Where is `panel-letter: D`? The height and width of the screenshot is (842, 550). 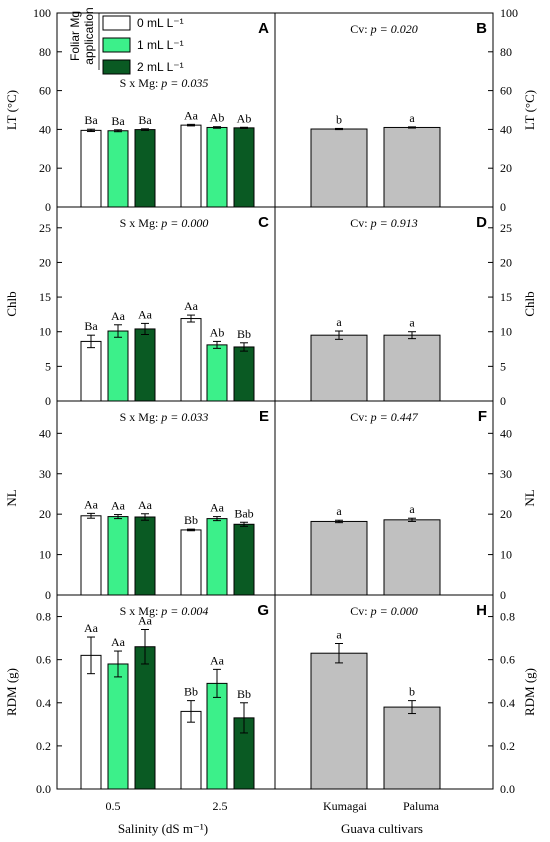 panel-letter: D is located at coordinates (481, 222).